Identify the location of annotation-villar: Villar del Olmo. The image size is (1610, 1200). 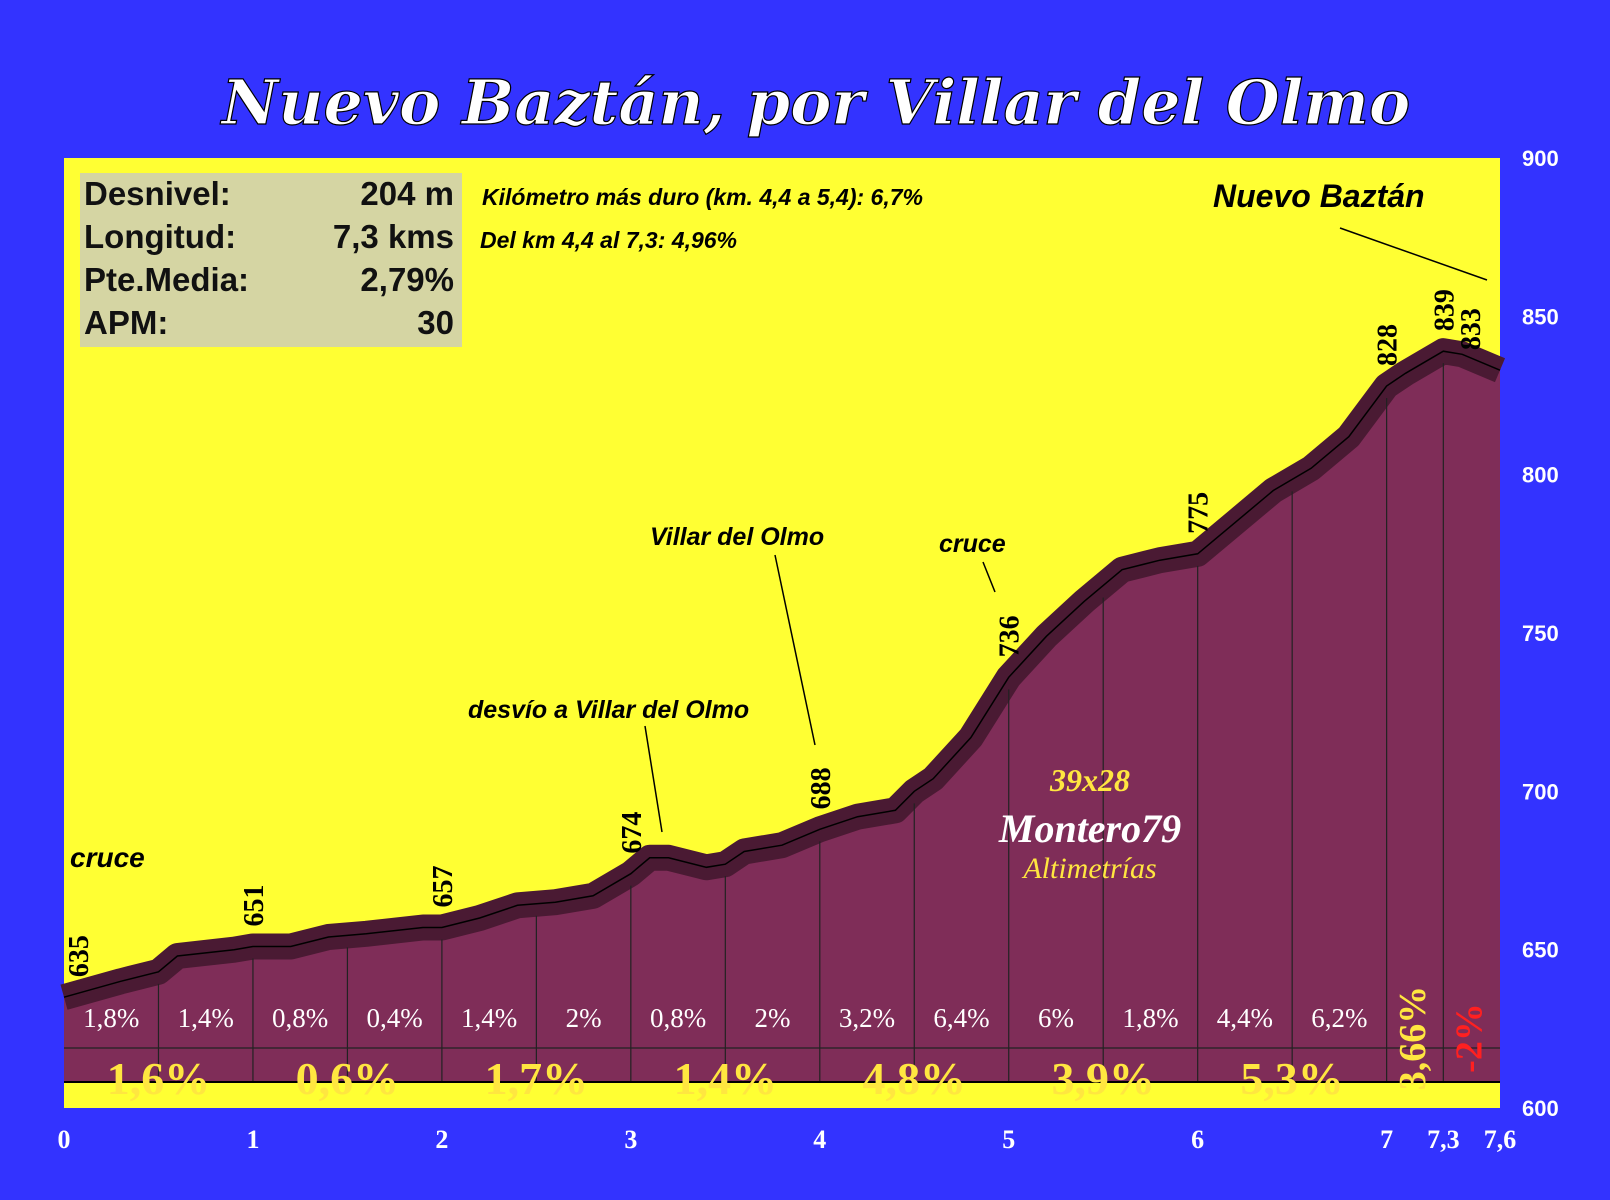
(737, 537).